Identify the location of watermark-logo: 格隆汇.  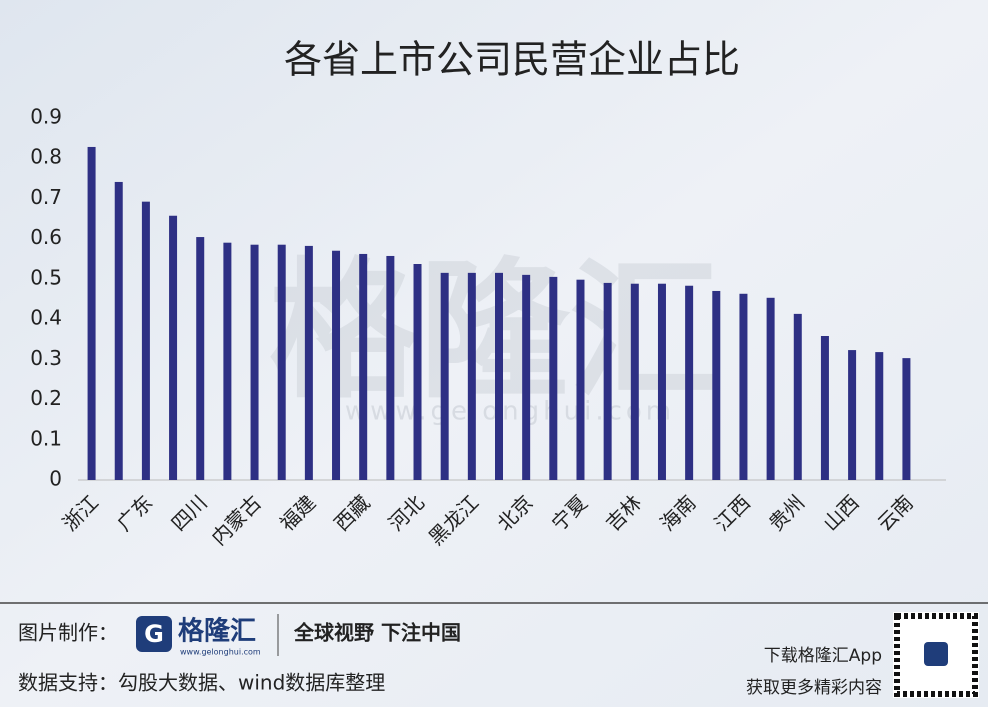
(494, 332).